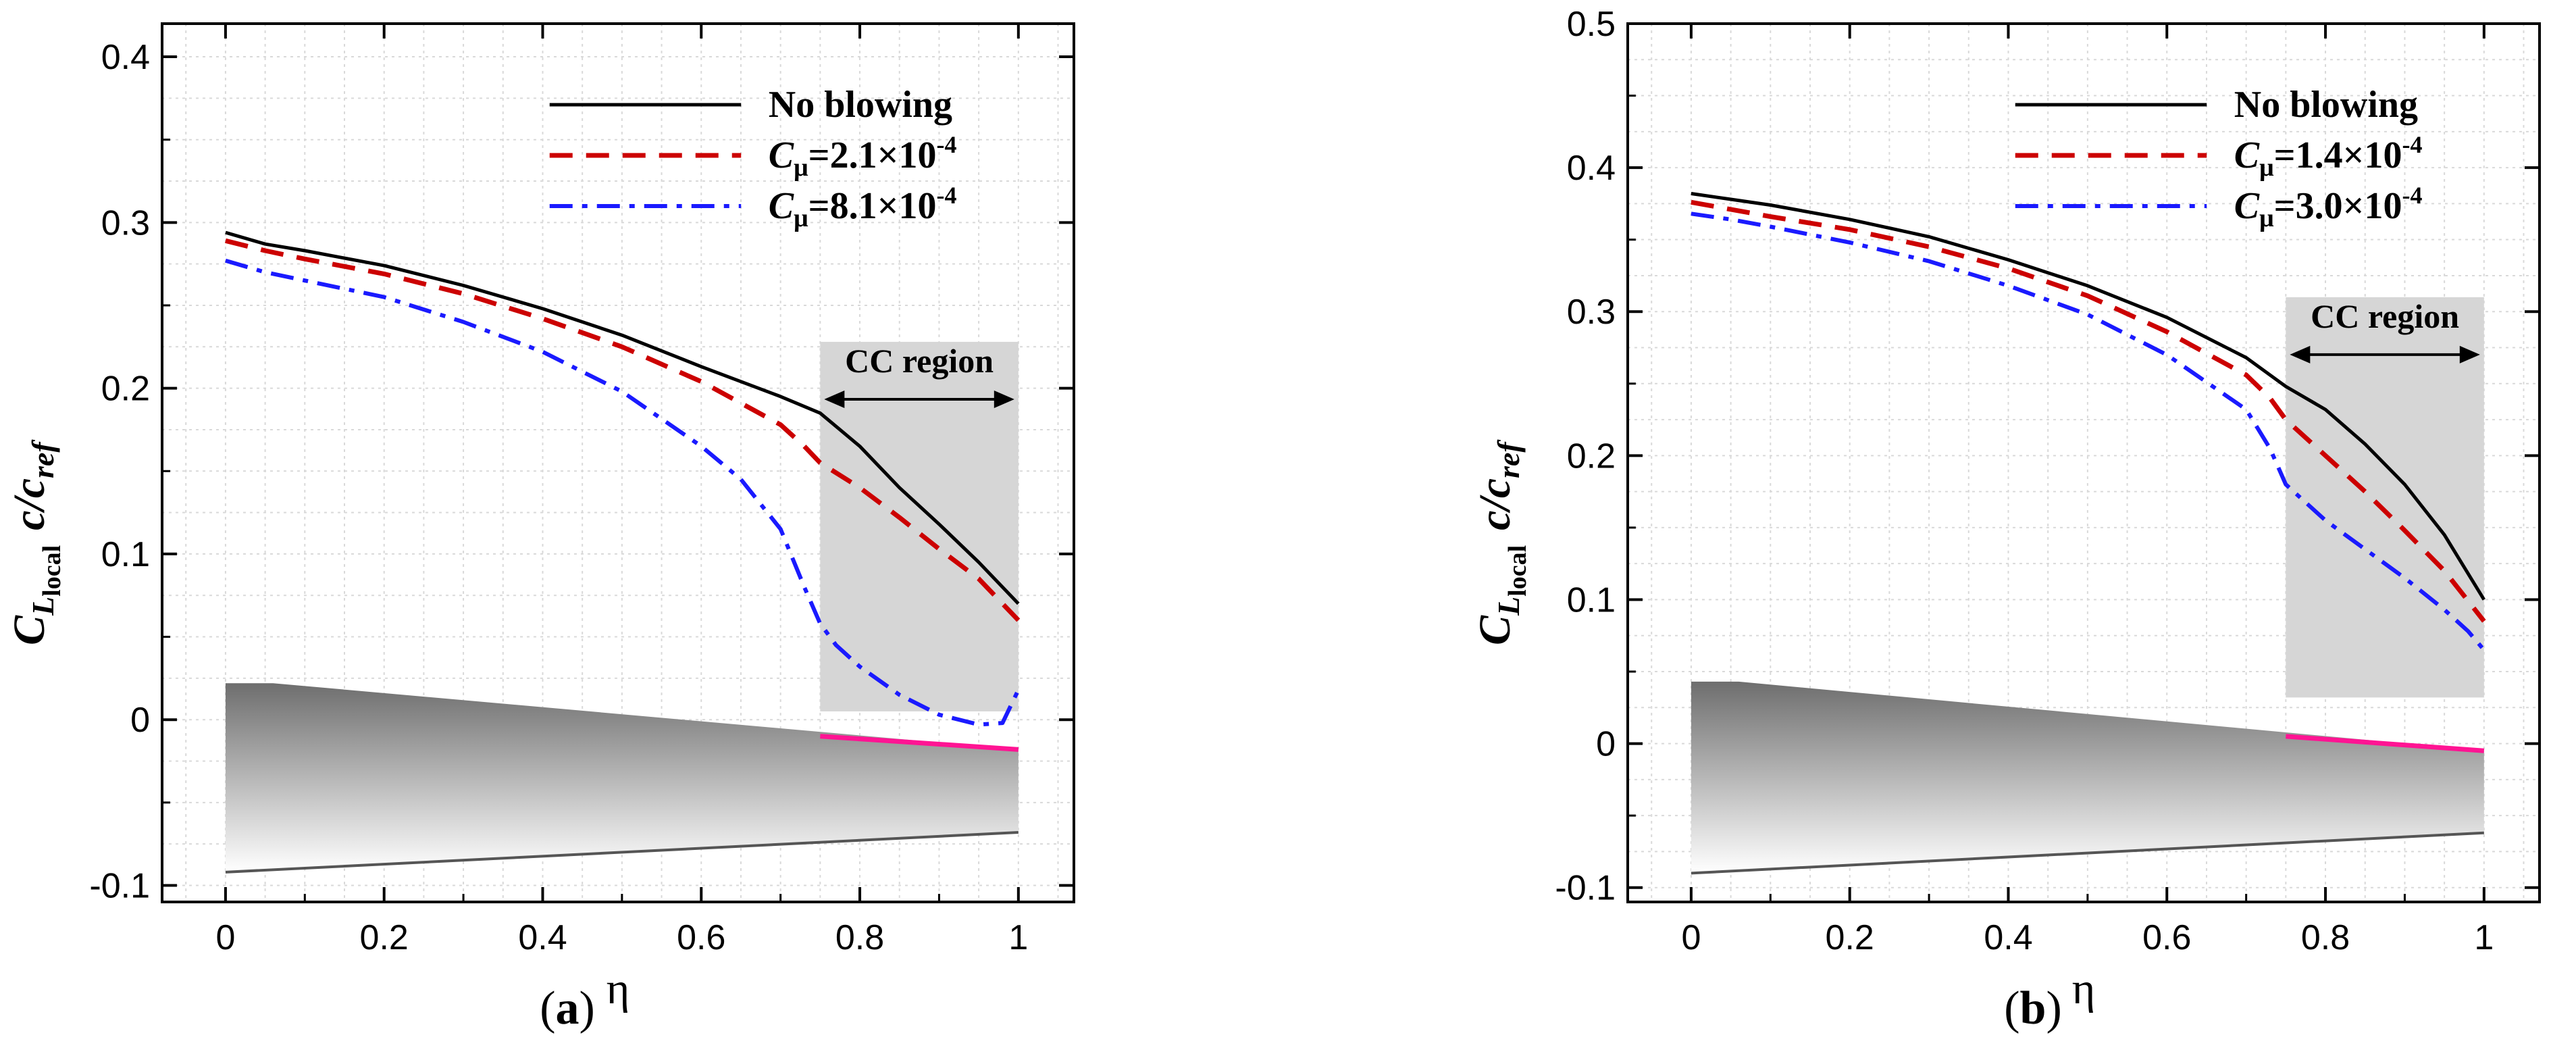  I want to click on legend-label-cmu-low: Cμ=1.4×10-4, so click(2328, 156).